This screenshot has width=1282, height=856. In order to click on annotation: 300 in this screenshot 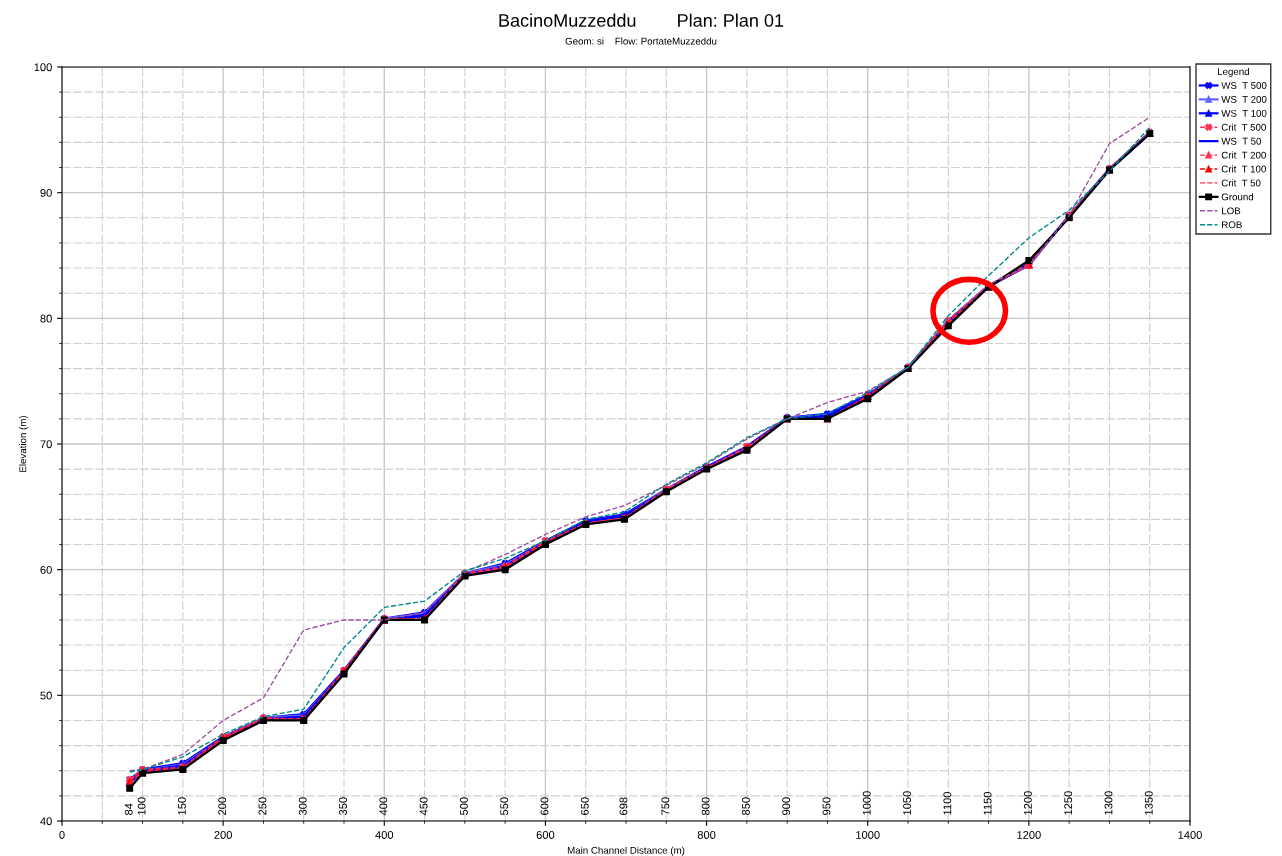, I will do `click(302, 806)`.